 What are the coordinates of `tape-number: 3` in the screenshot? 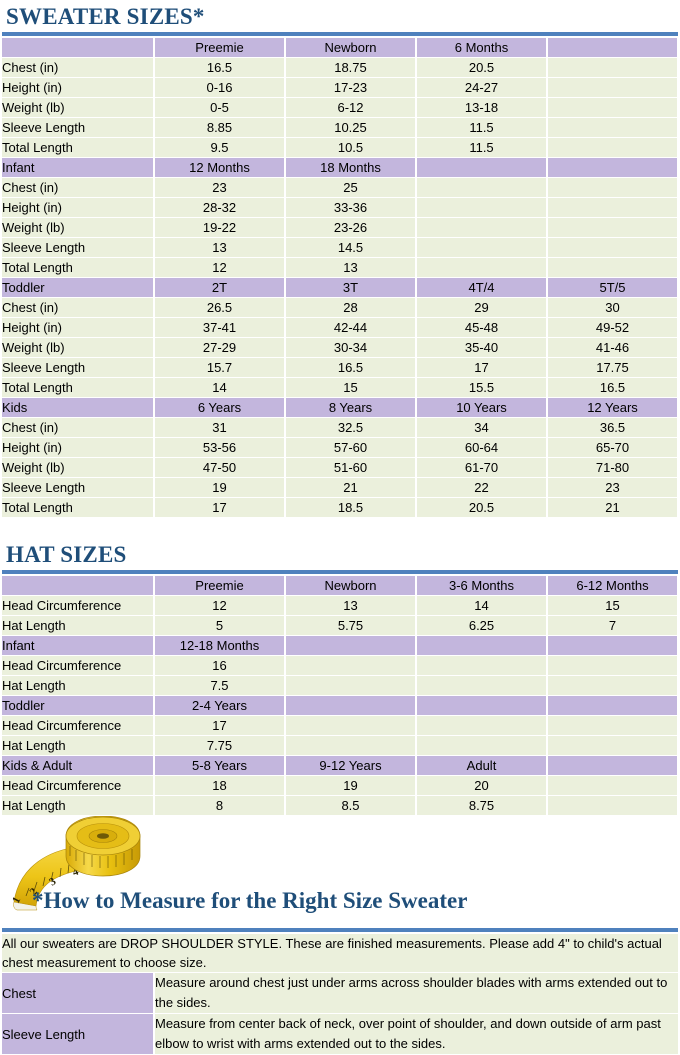 It's located at (52, 881).